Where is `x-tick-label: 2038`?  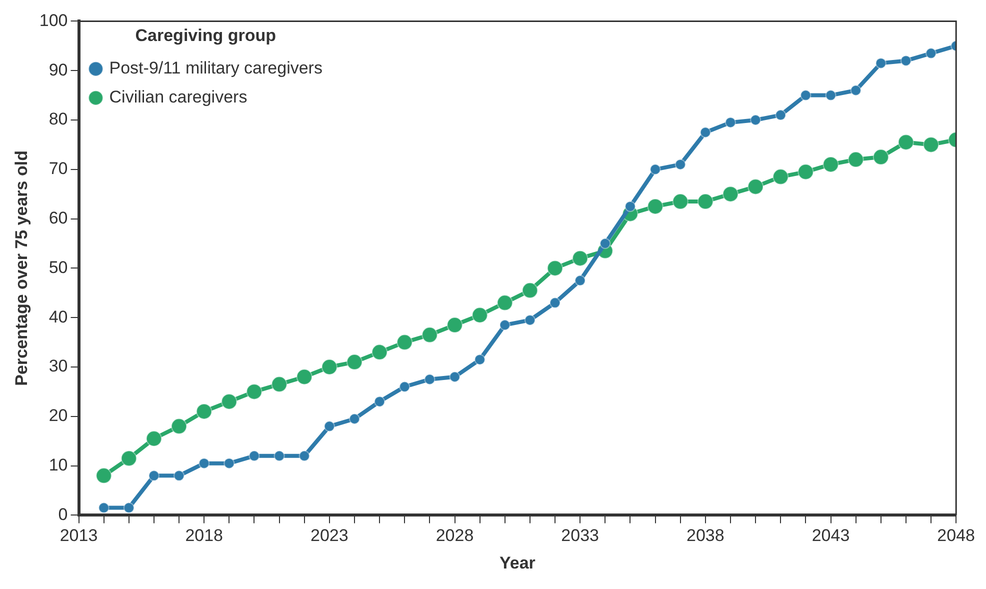 x-tick-label: 2038 is located at coordinates (705, 536).